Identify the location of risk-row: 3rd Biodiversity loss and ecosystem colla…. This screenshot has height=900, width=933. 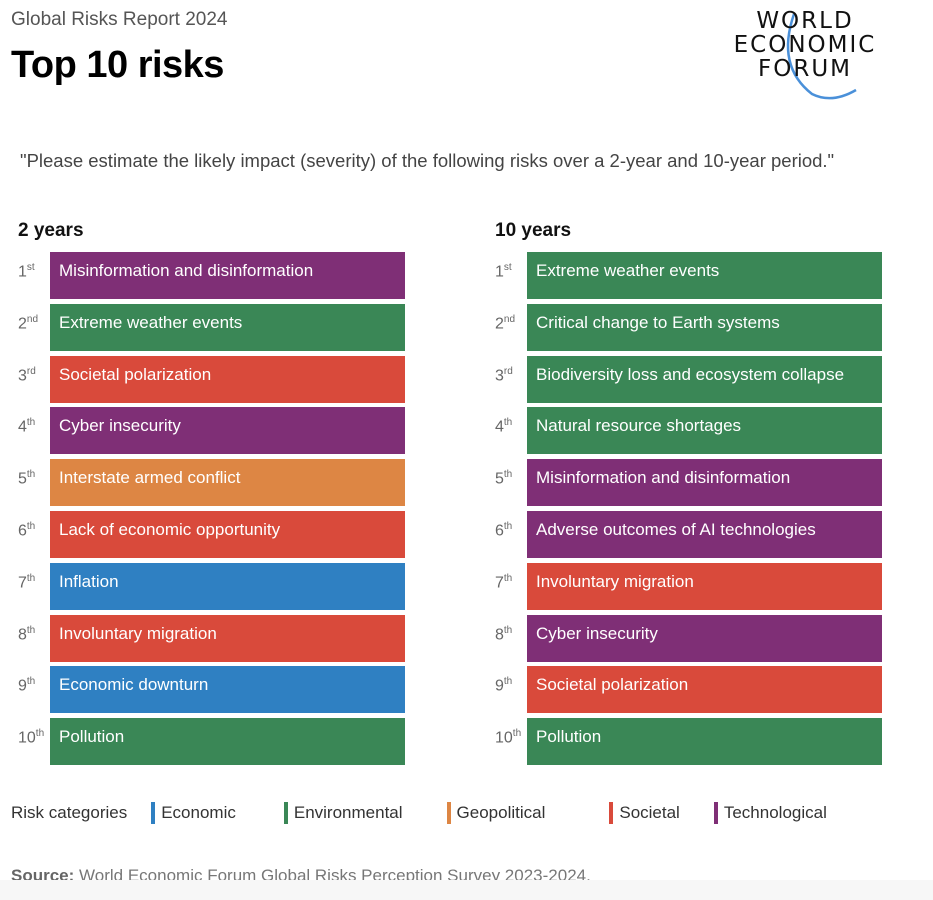
(690, 381).